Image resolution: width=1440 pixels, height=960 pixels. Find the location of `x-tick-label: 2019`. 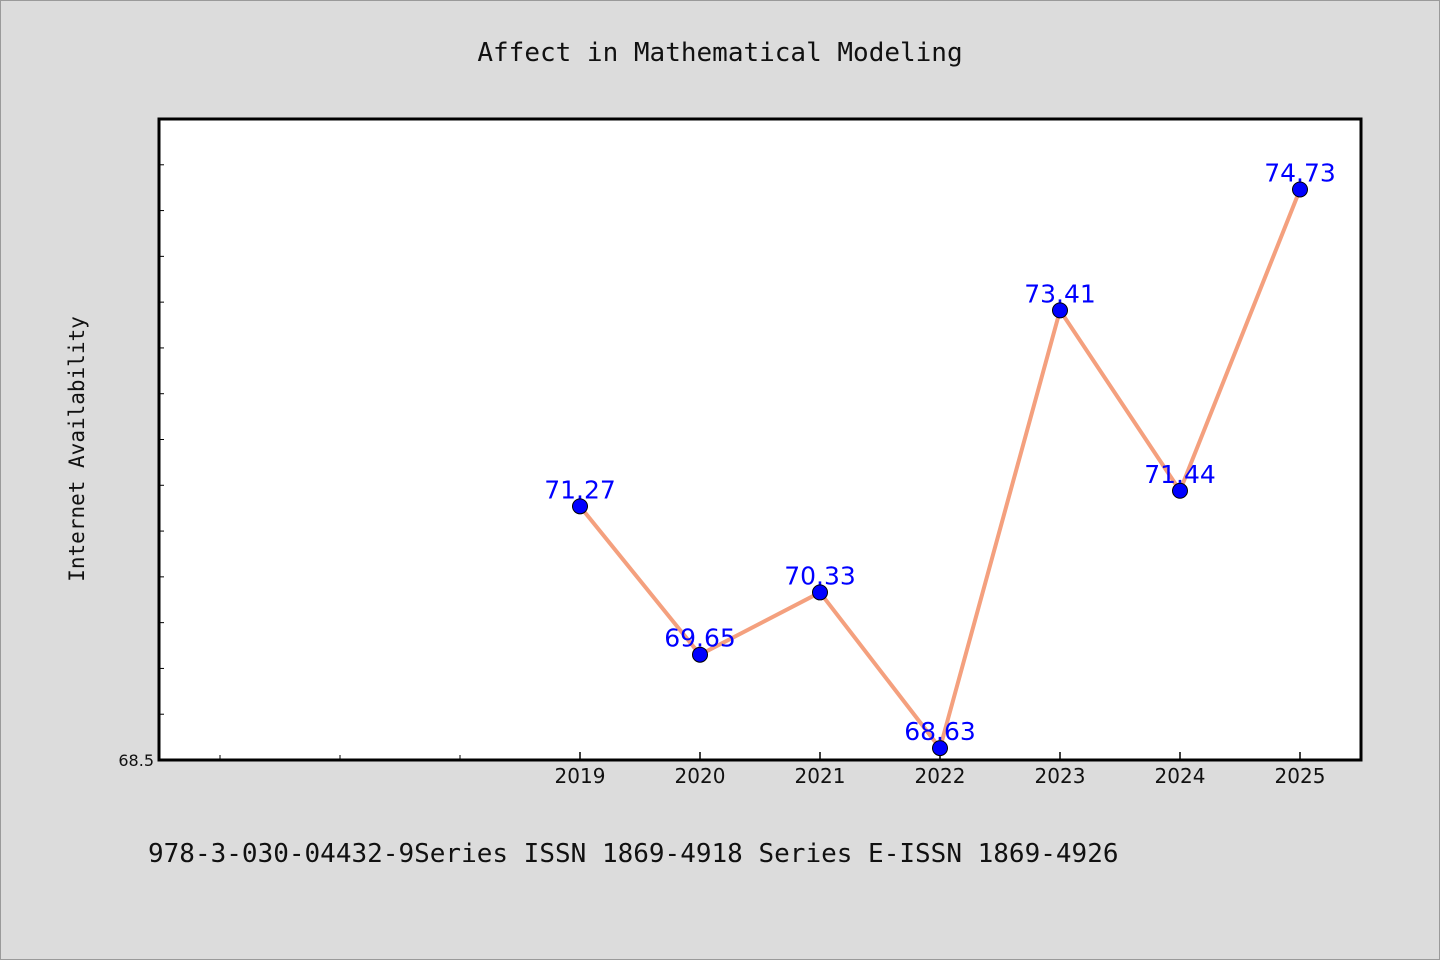

x-tick-label: 2019 is located at coordinates (580, 776).